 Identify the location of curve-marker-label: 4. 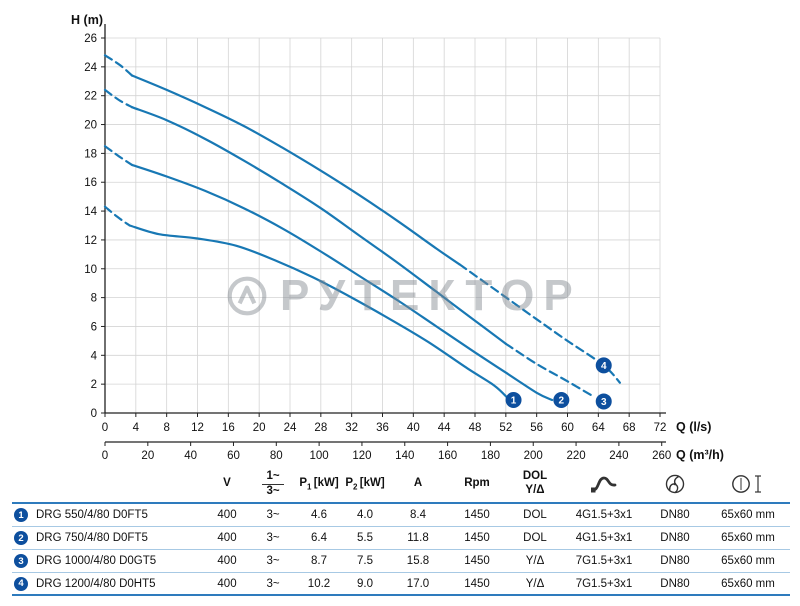
(604, 366).